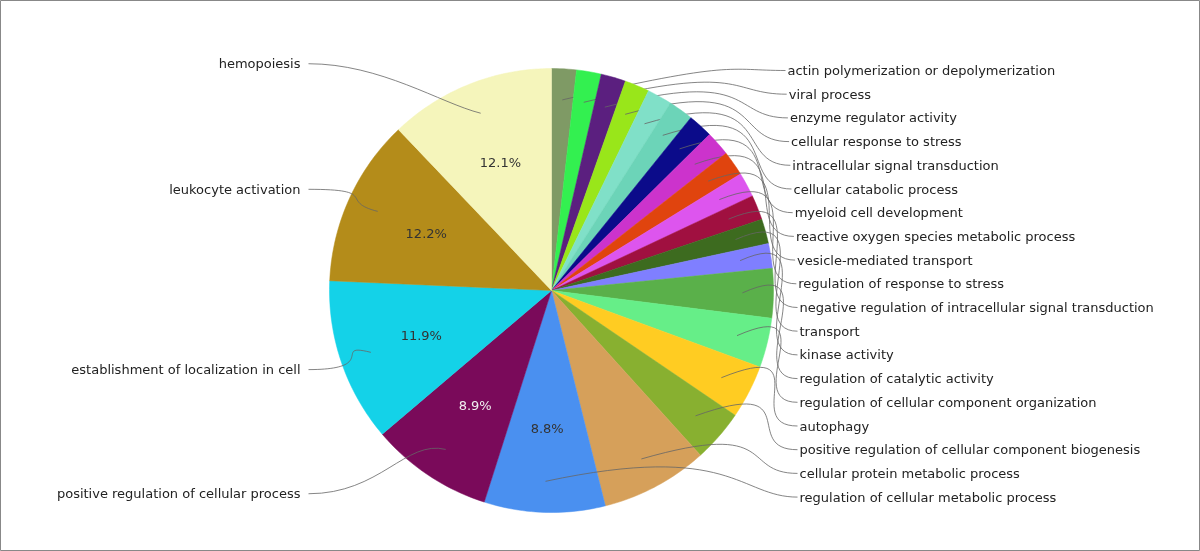 This screenshot has height=551, width=1200. I want to click on slice-label: enzyme regulator activity, so click(873, 118).